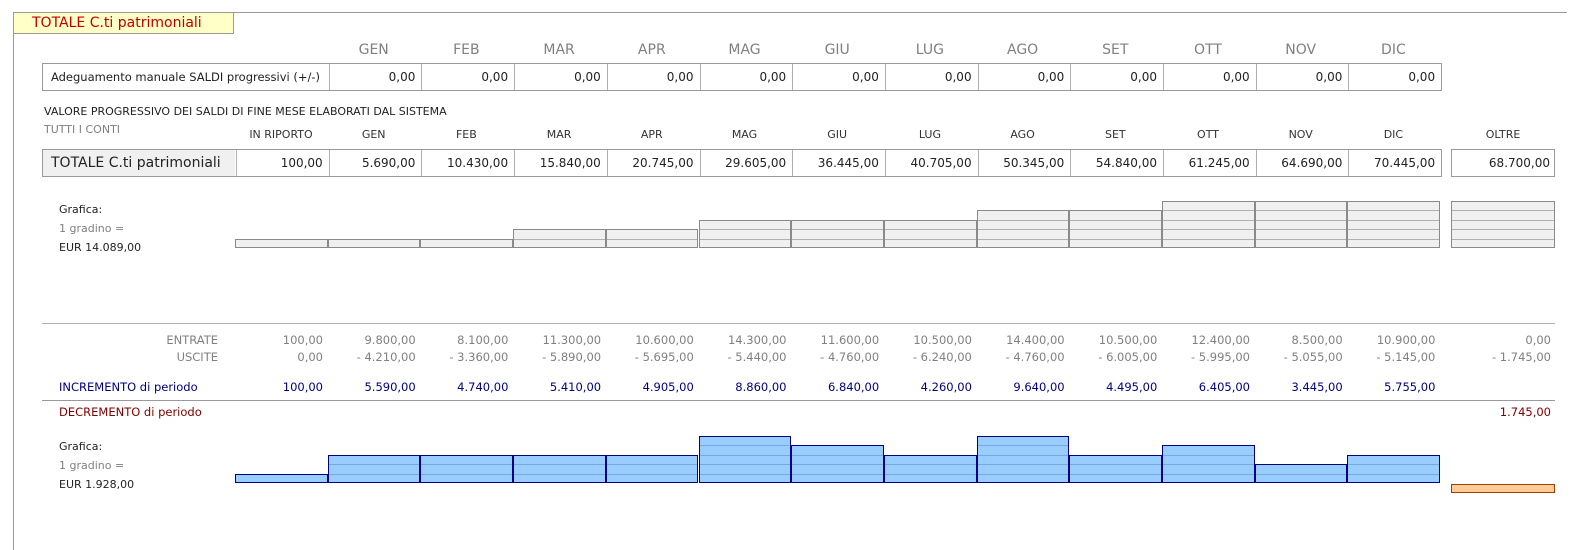 This screenshot has height=550, width=1580. I want to click on entrate-value: 14.300,00, so click(757, 340).